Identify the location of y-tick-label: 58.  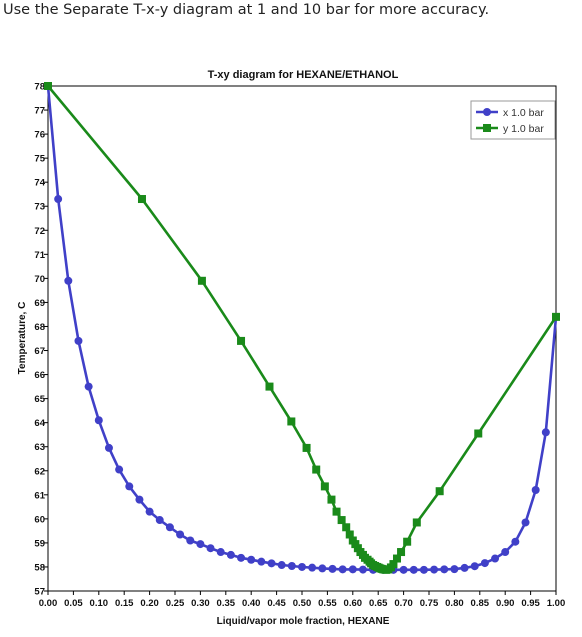
(39, 567).